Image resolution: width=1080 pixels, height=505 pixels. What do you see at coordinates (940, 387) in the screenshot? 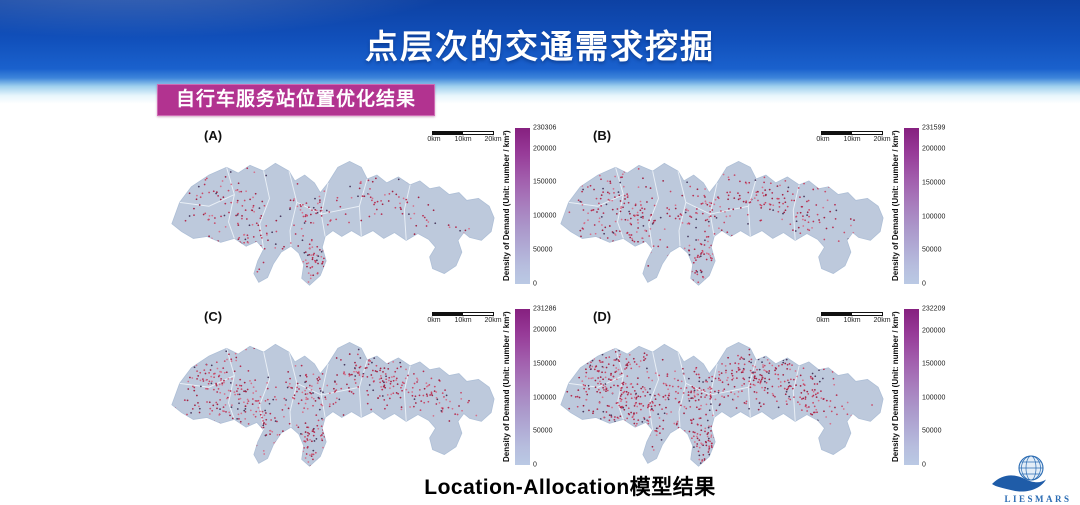
I see `colorbar-ticks: 232209 200000 150000 100000 50000 0` at bounding box center [940, 387].